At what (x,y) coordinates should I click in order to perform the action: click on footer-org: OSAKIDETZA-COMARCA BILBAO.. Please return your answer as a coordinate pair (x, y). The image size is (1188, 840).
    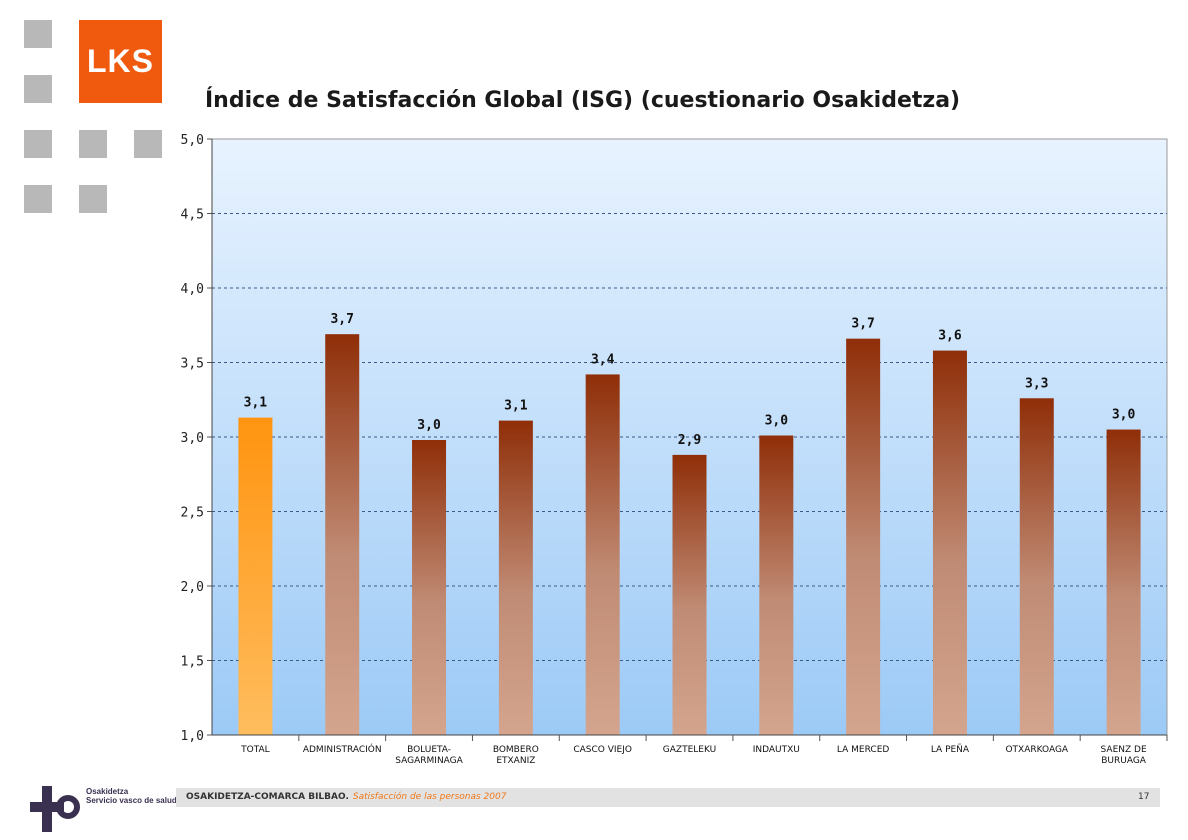
    Looking at the image, I should click on (267, 797).